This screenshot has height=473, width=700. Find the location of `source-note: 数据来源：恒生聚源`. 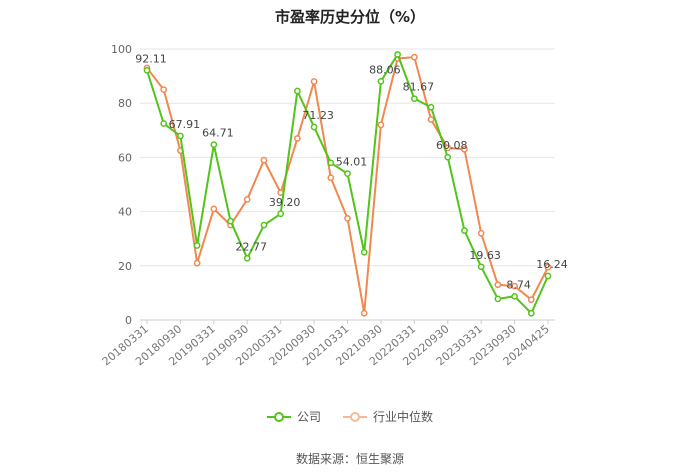

source-note: 数据来源：恒生聚源 is located at coordinates (349, 459).